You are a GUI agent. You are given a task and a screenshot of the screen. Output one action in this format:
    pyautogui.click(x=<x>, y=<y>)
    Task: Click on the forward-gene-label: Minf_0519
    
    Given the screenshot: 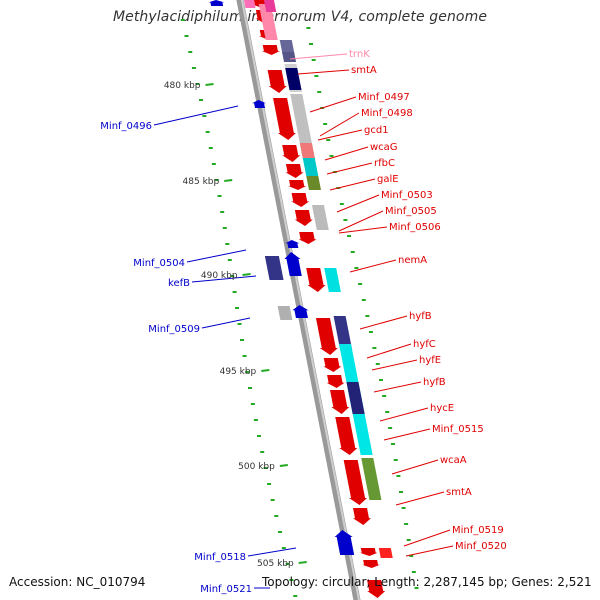 What is the action you would take?
    pyautogui.click(x=478, y=530)
    